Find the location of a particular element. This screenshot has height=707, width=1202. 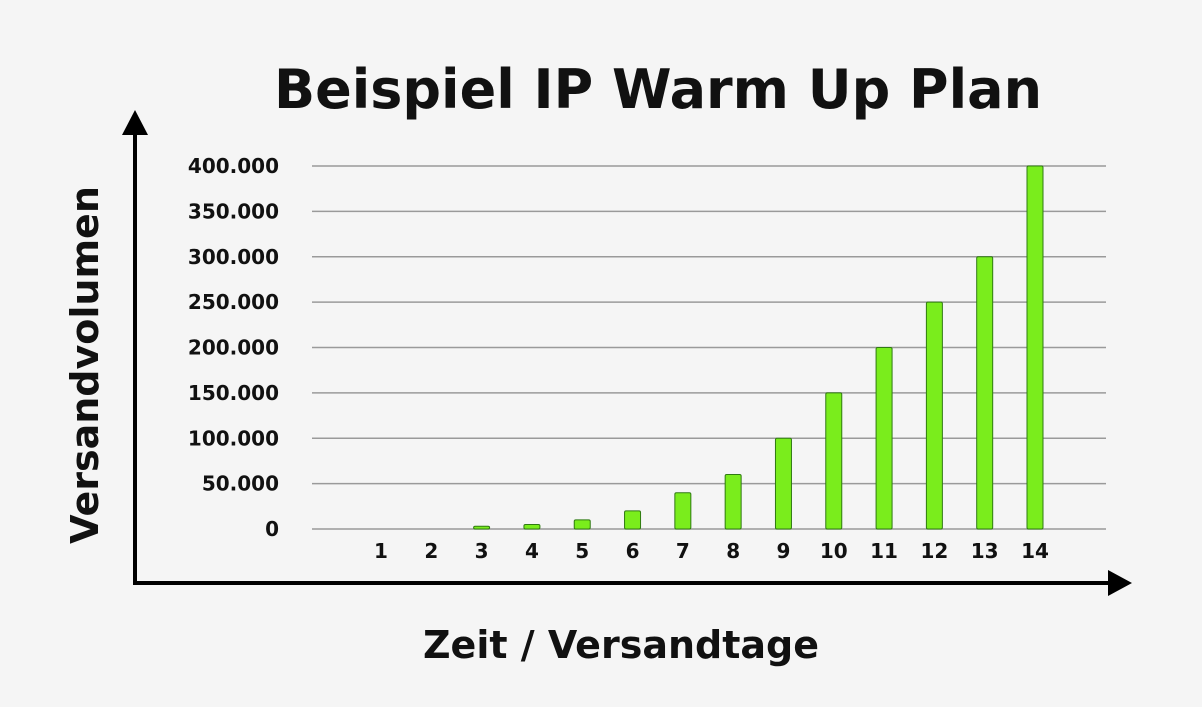

y-tick-label: 300.000 is located at coordinates (233, 257).